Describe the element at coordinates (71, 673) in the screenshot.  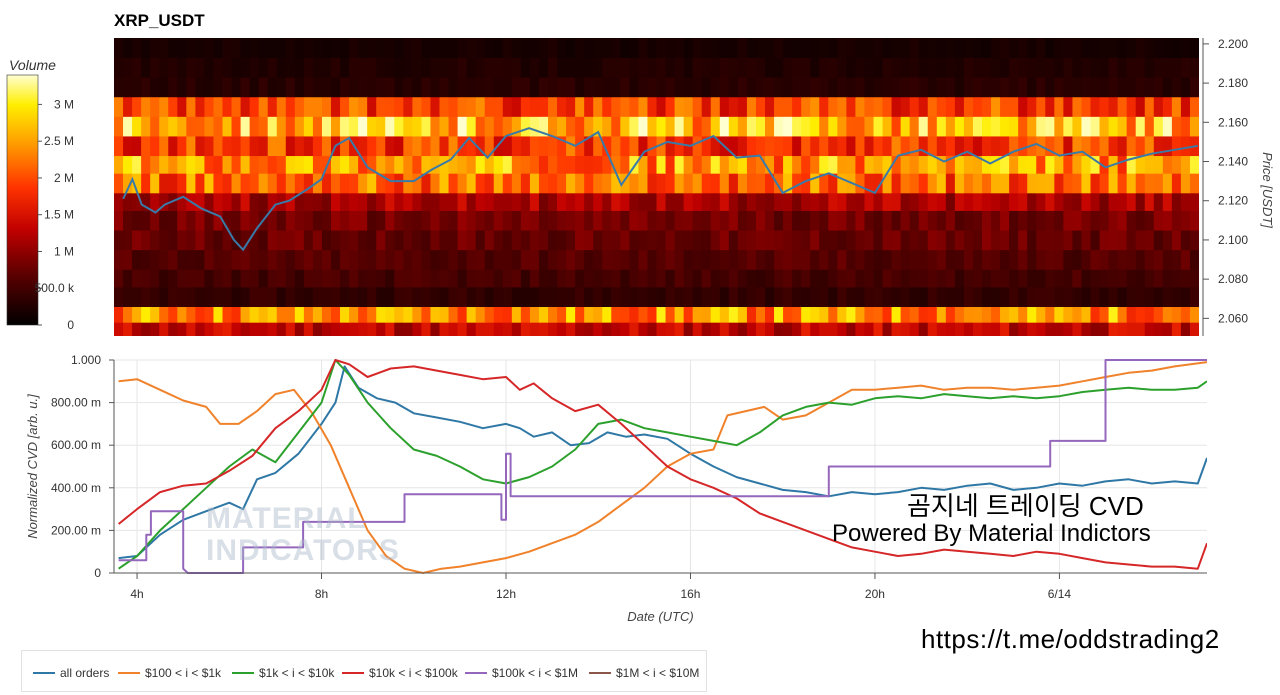
I see `legend-item: all orders` at that location.